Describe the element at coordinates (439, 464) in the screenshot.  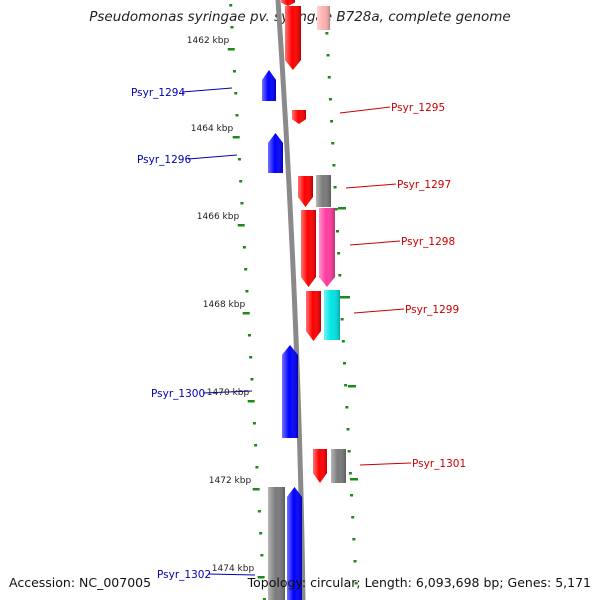
I see `gene-label-psyr-1301: Psyr_1301` at that location.